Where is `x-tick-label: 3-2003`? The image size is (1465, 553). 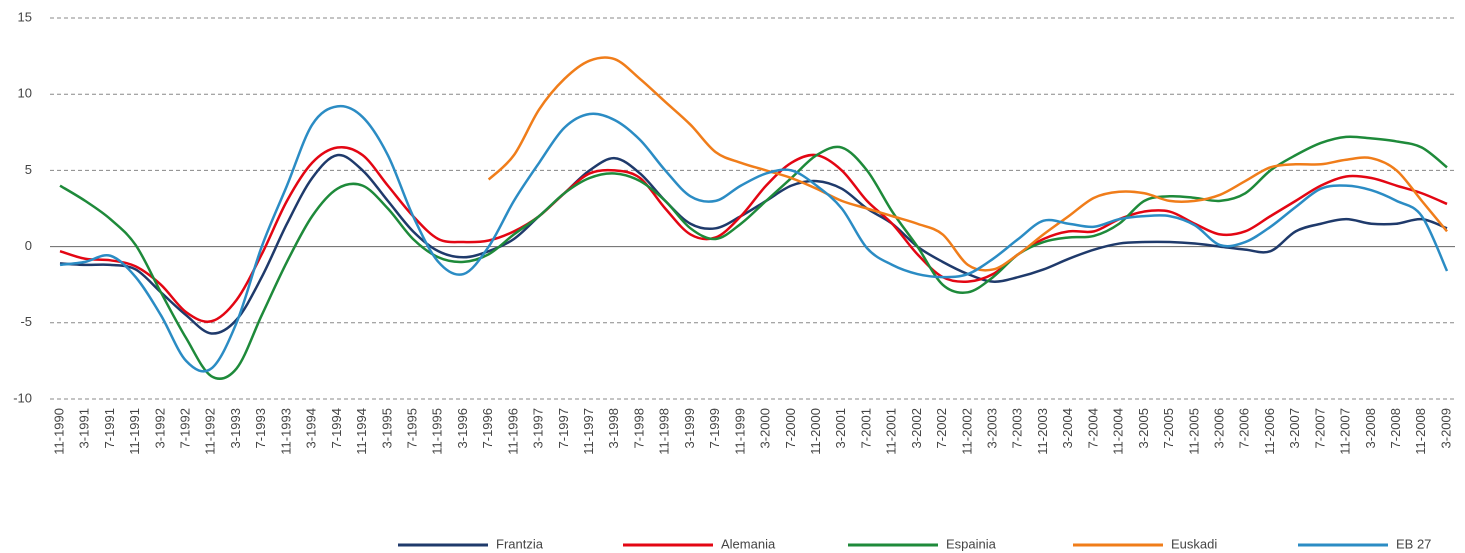
x-tick-label: 3-2003 is located at coordinates (992, 428).